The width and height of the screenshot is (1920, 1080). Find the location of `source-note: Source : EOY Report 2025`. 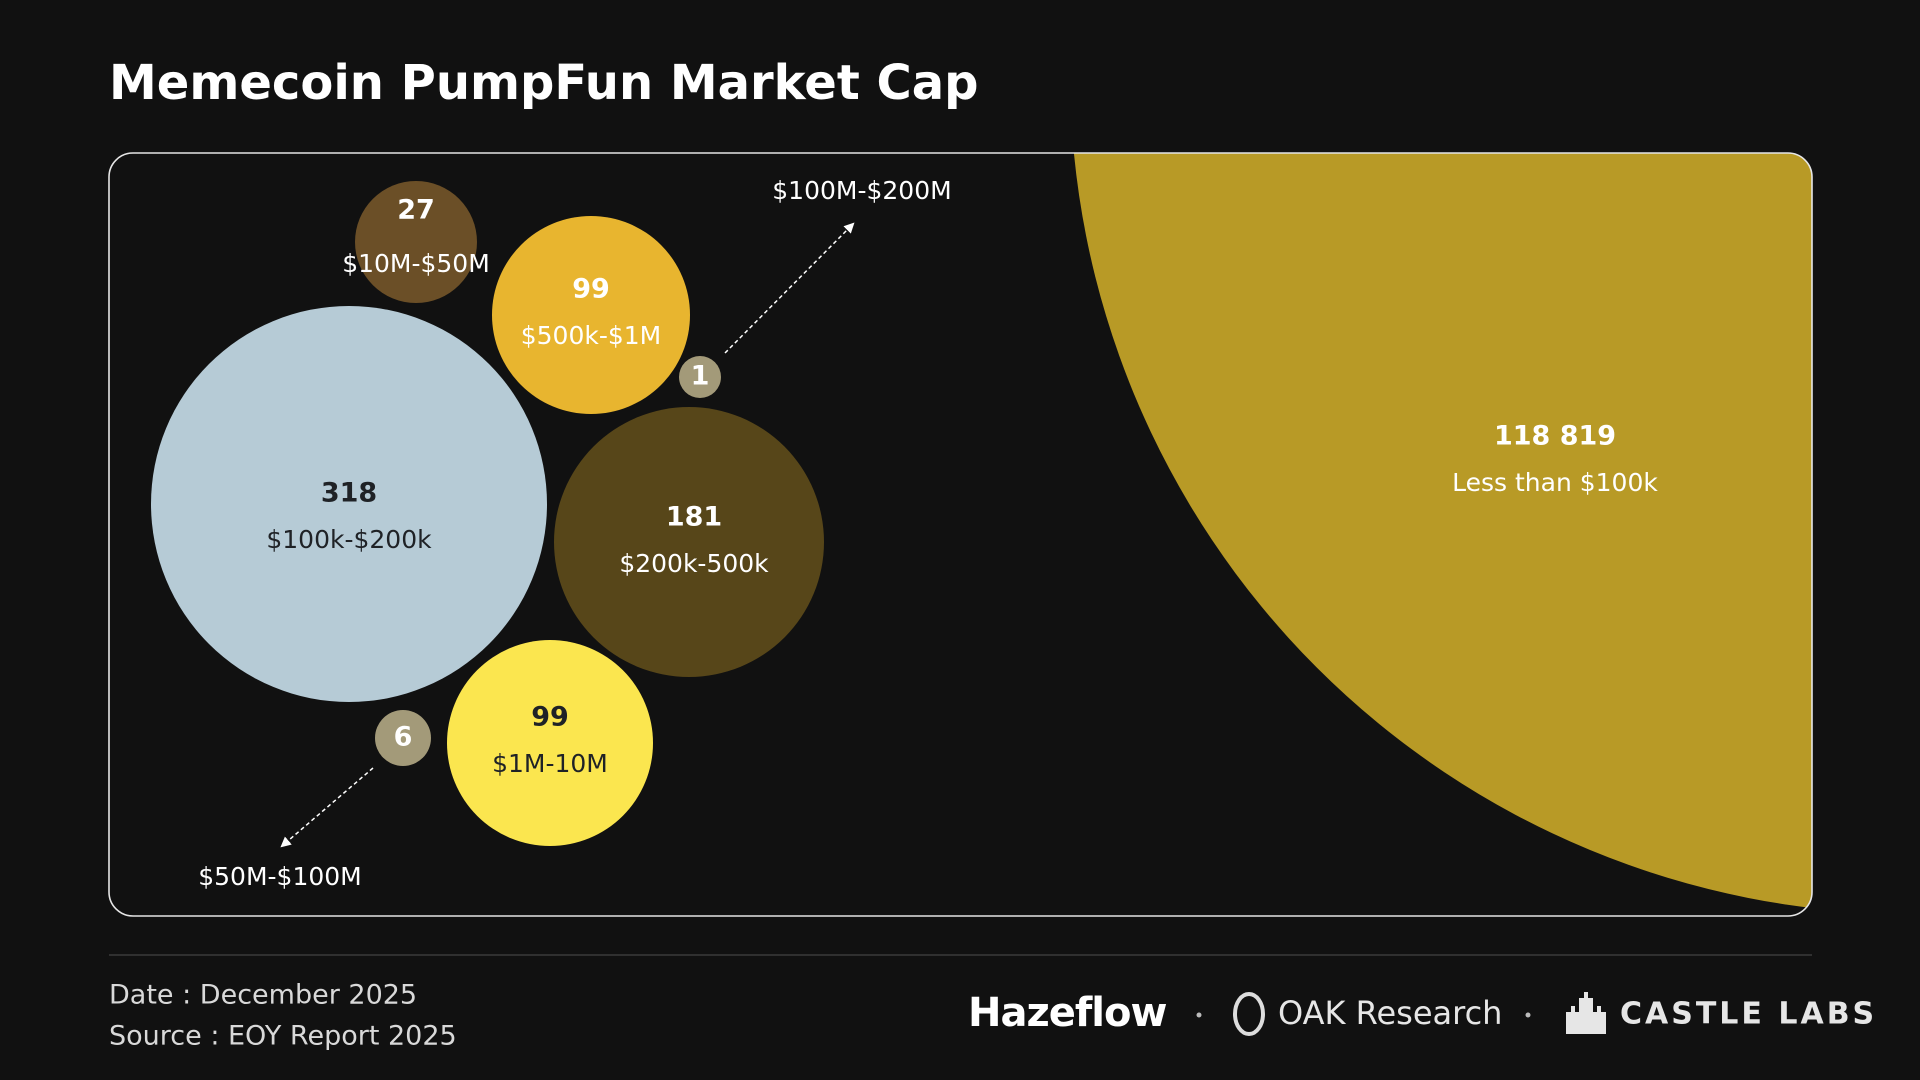

source-note: Source : EOY Report 2025 is located at coordinates (283, 1036).